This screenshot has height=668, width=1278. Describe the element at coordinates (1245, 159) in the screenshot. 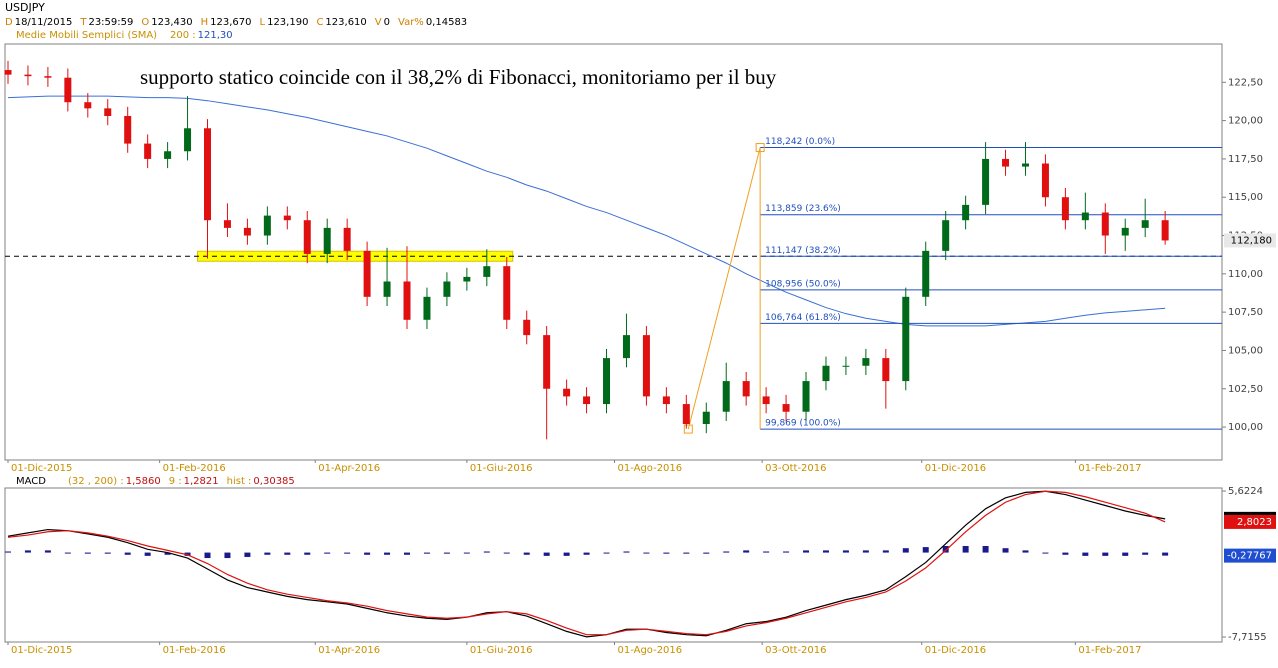

I see `y-tick-label: 117,50` at that location.